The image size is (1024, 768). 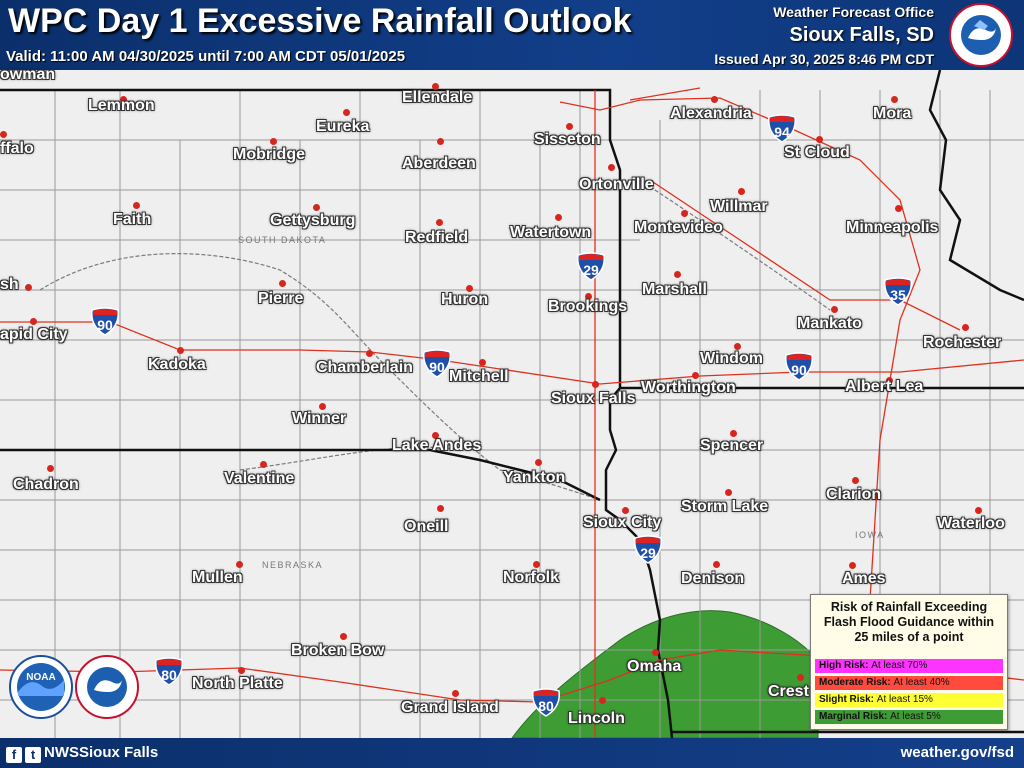 What do you see at coordinates (892, 113) in the screenshot?
I see `city-label: Mora` at bounding box center [892, 113].